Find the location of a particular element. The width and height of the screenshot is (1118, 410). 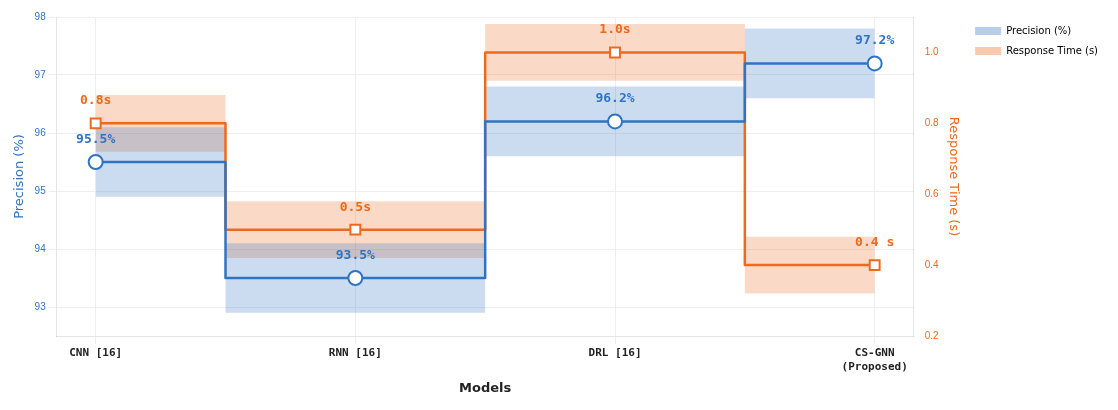

x-tick-label: CS-GNN (Proposed) is located at coordinates (874, 359).